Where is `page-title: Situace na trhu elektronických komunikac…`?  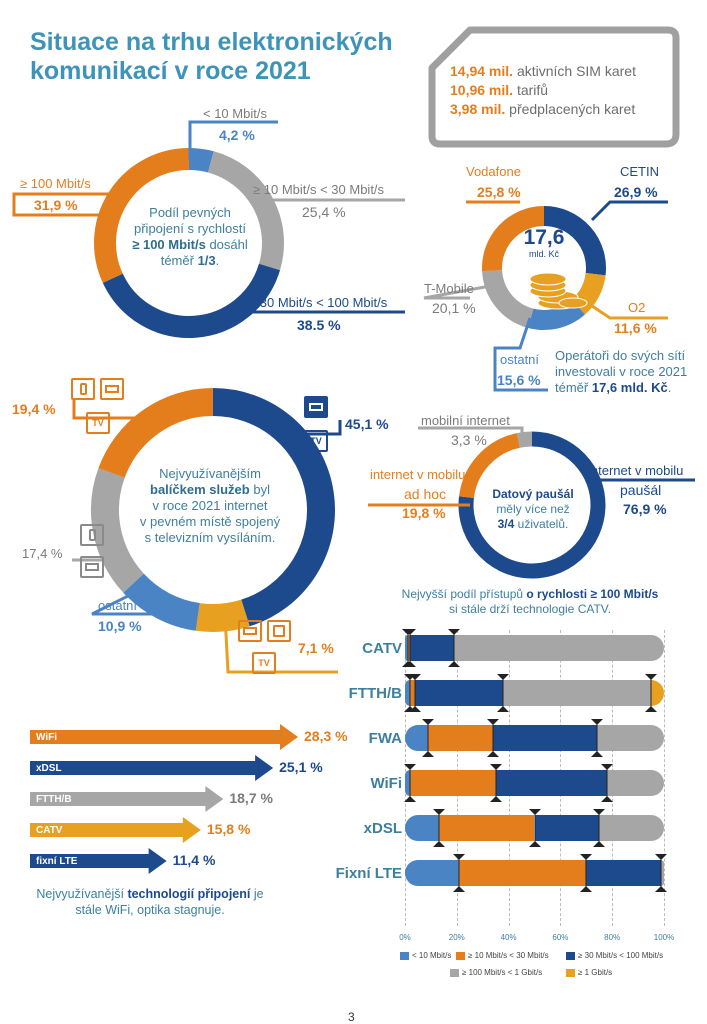 page-title: Situace na trhu elektronických komunikac… is located at coordinates (211, 56).